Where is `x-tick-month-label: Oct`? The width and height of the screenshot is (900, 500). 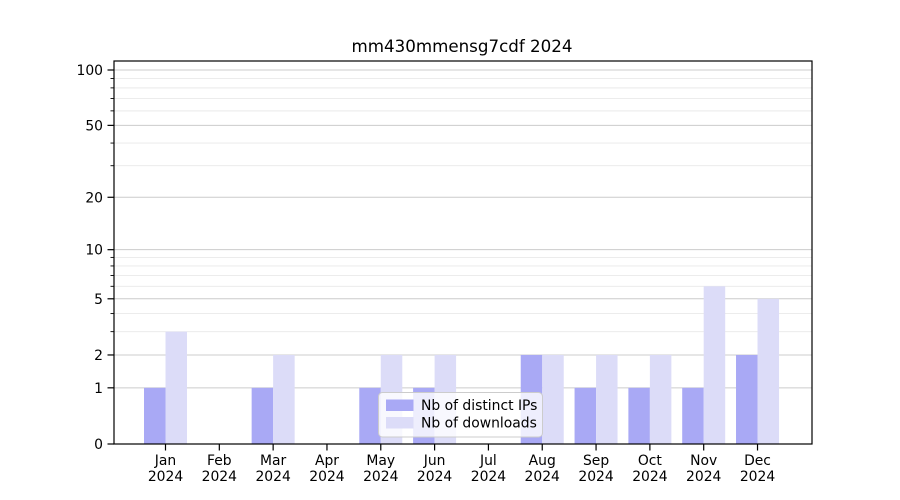
x-tick-month-label: Oct is located at coordinates (650, 461).